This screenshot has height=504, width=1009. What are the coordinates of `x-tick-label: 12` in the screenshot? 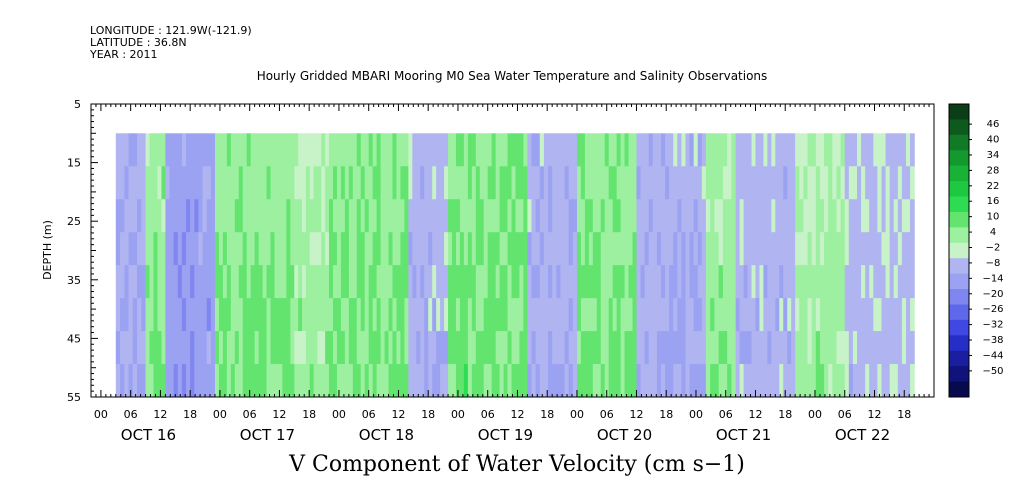 It's located at (636, 414).